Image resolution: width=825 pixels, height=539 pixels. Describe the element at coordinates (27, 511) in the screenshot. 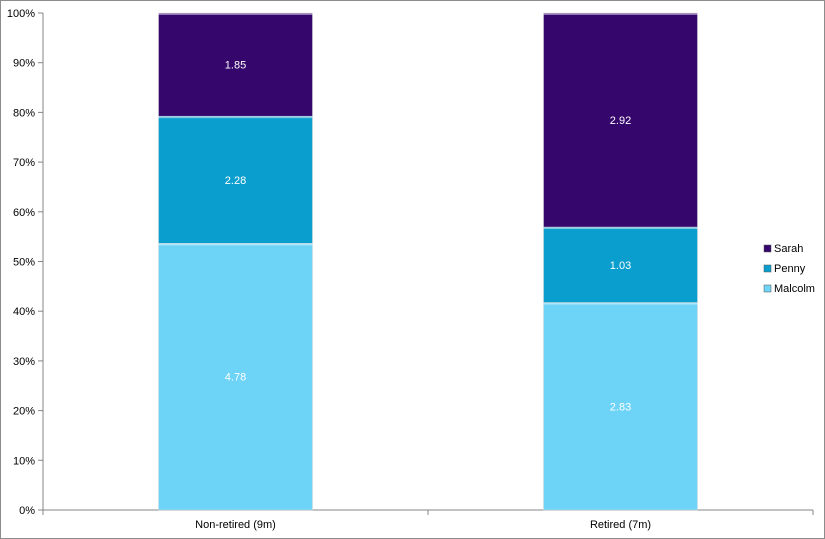

I see `y-tick-label: 0%` at that location.